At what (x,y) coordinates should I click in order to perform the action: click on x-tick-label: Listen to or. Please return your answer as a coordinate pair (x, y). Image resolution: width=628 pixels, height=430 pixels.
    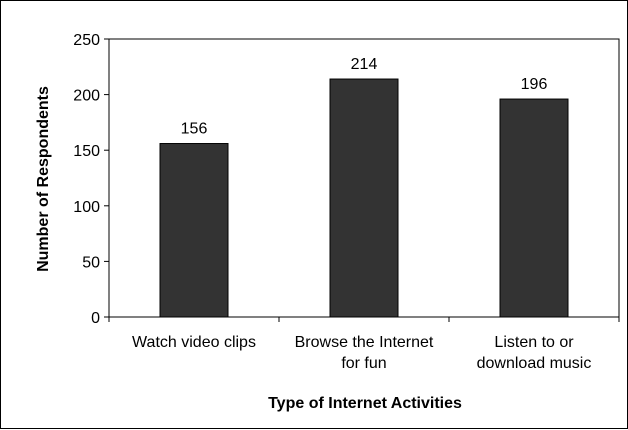
    Looking at the image, I should click on (534, 342).